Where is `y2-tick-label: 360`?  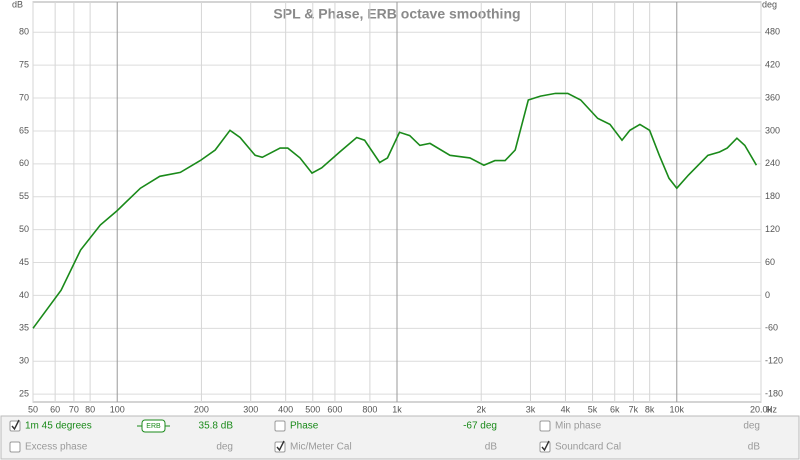
y2-tick-label: 360 is located at coordinates (772, 97).